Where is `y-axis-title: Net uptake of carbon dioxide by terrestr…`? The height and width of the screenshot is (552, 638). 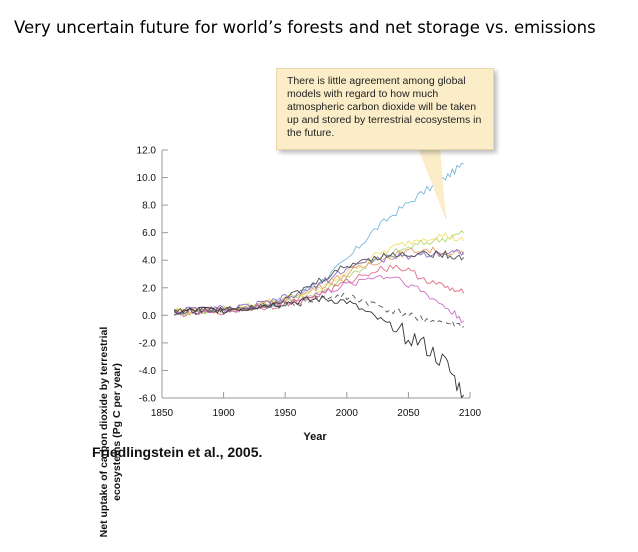
y-axis-title: Net uptake of carbon dioxide by terrestr… is located at coordinates (110, 432).